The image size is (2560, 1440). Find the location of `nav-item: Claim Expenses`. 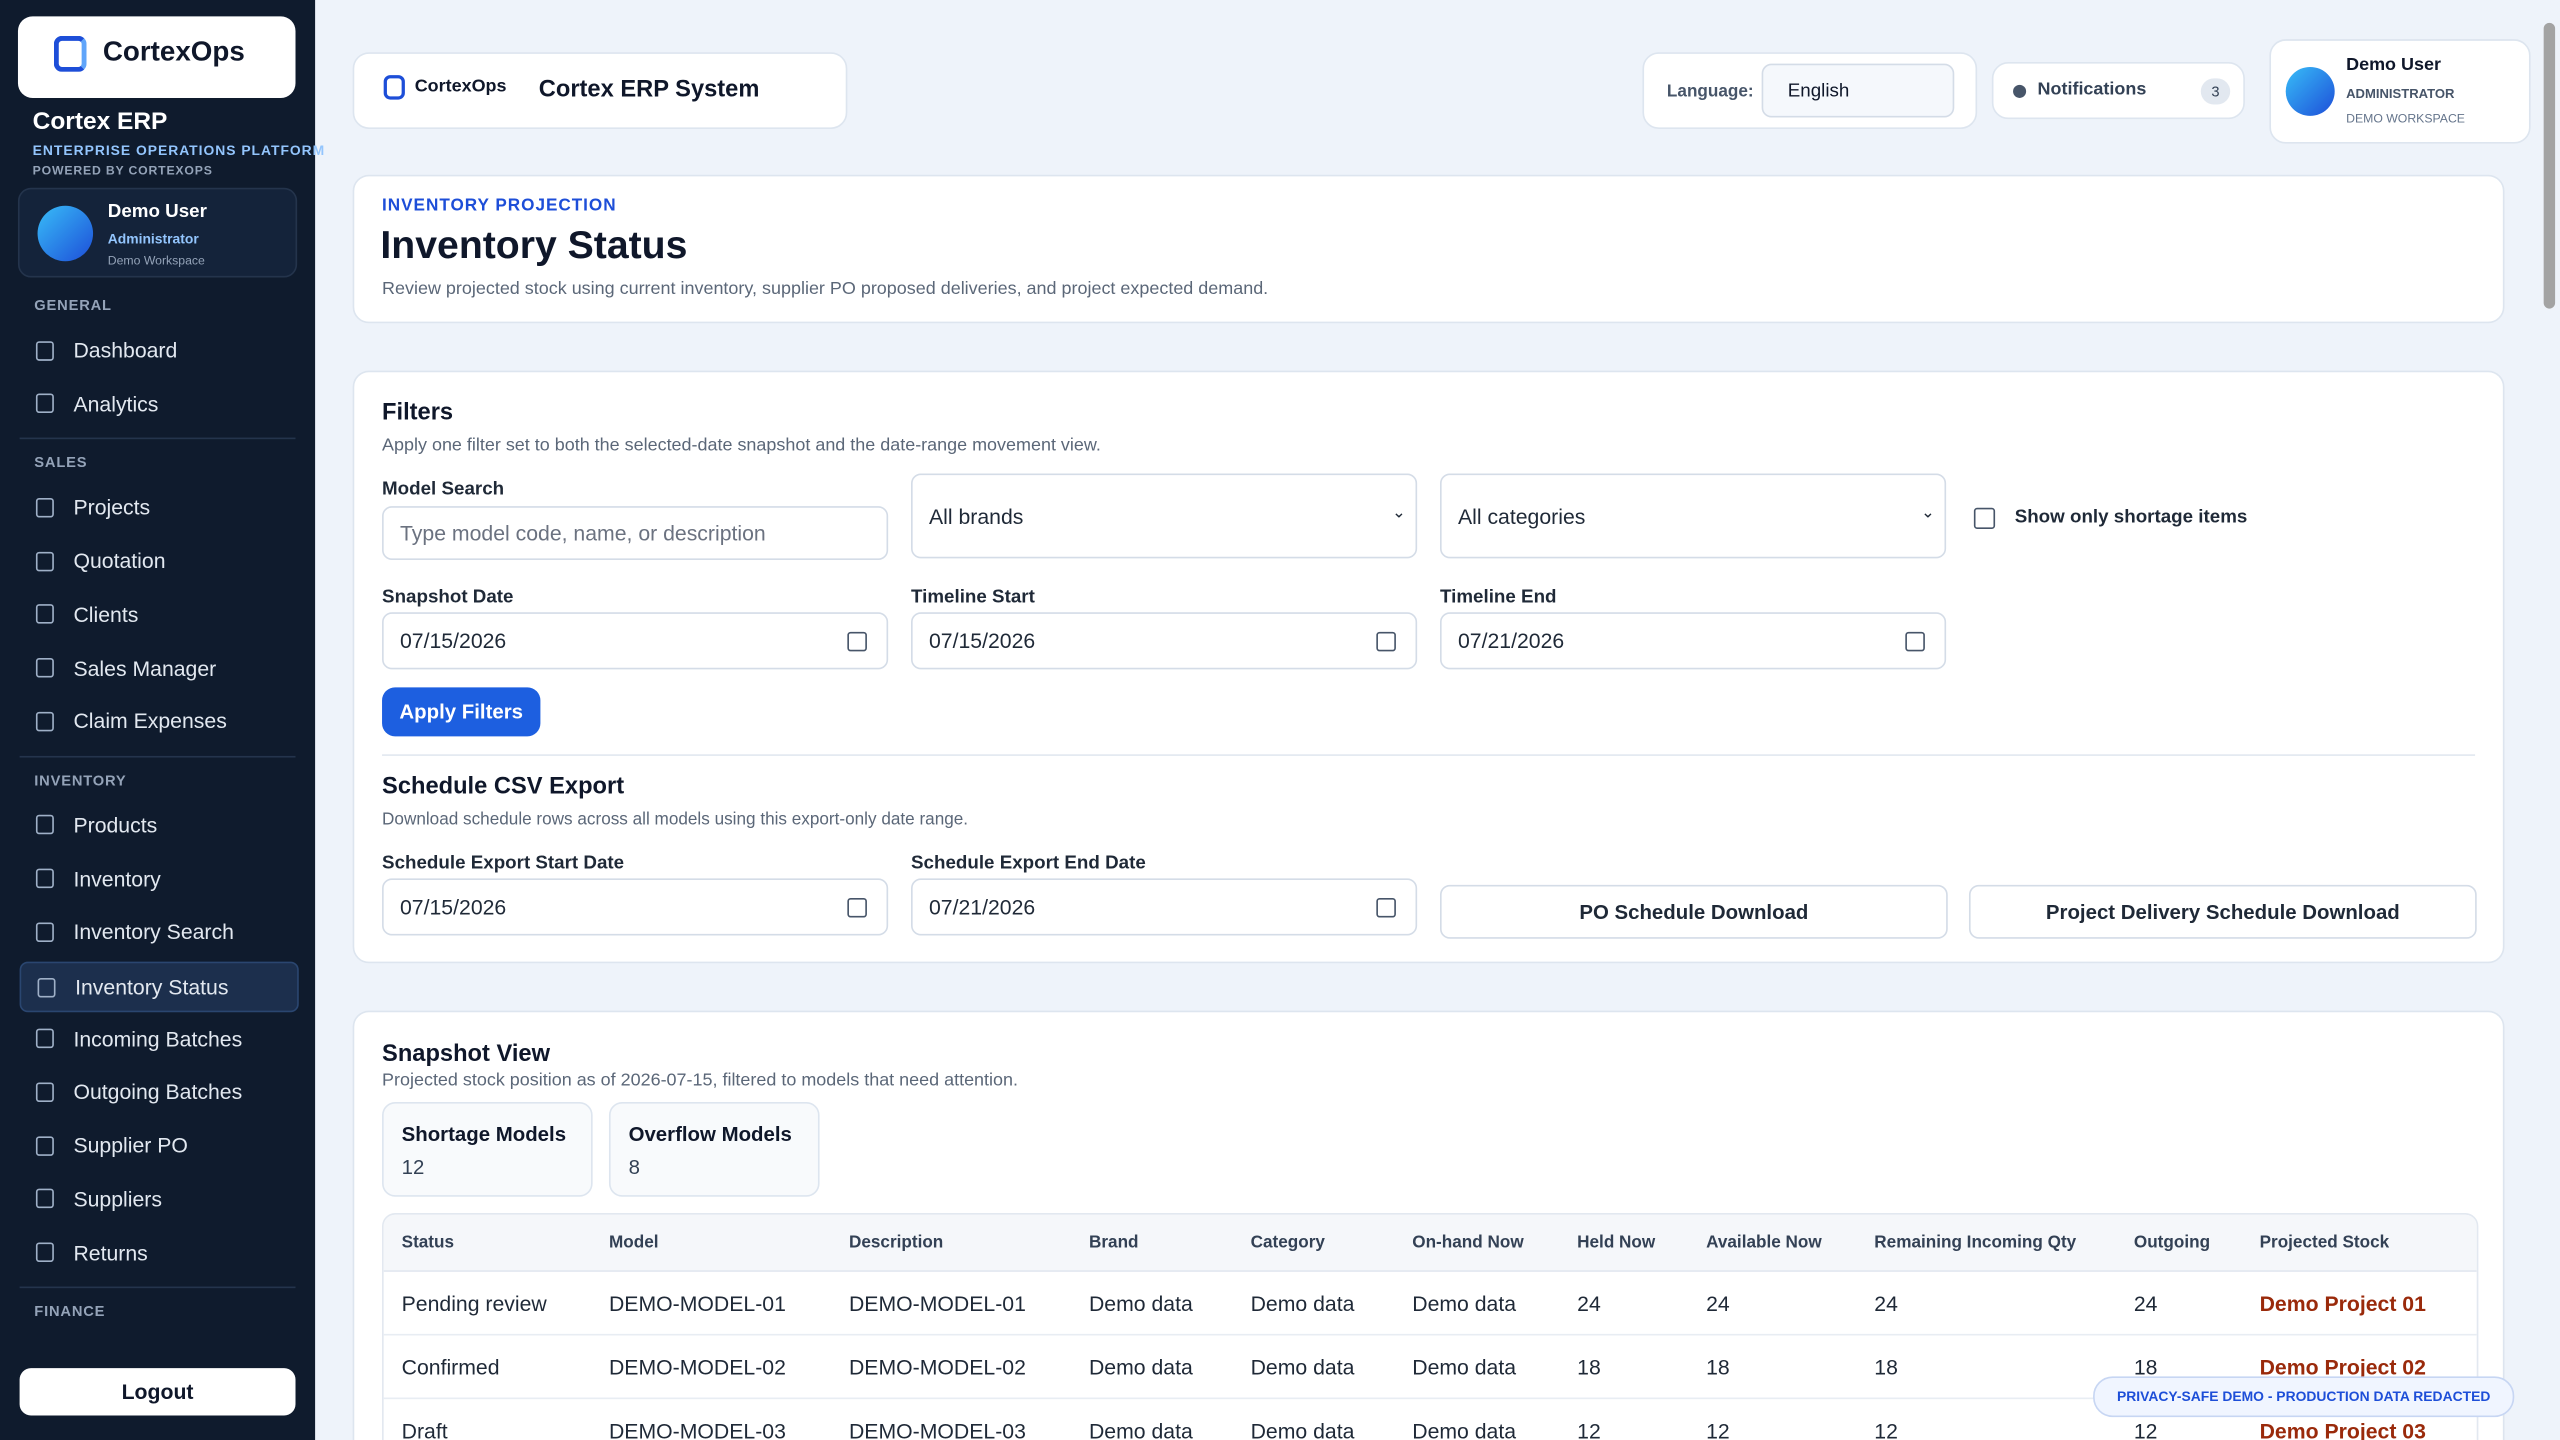

nav-item: Claim Expenses is located at coordinates (158, 720).